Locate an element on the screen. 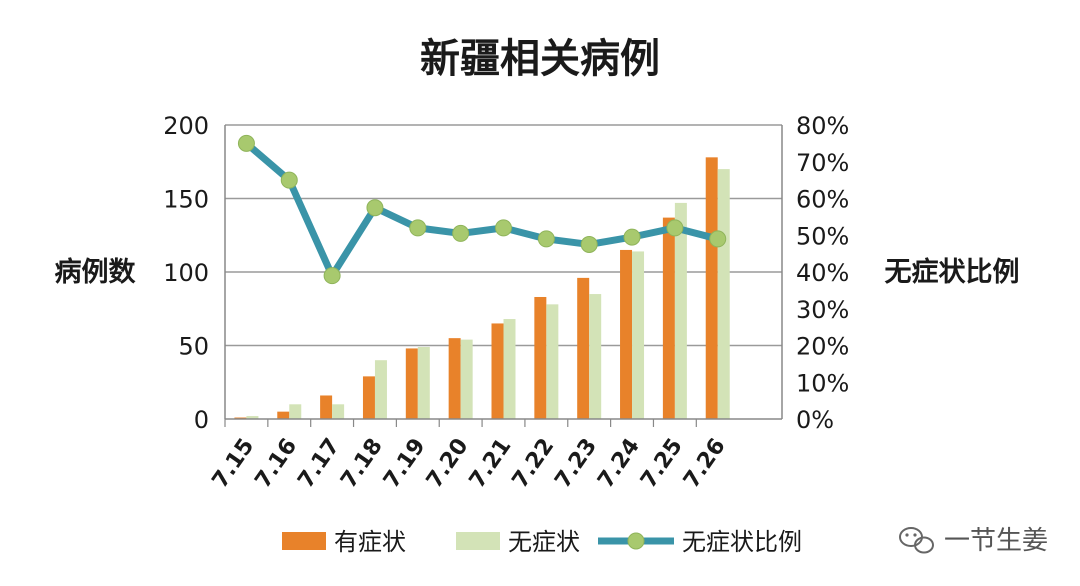  x-tick-label: 7.18 is located at coordinates (362, 463).